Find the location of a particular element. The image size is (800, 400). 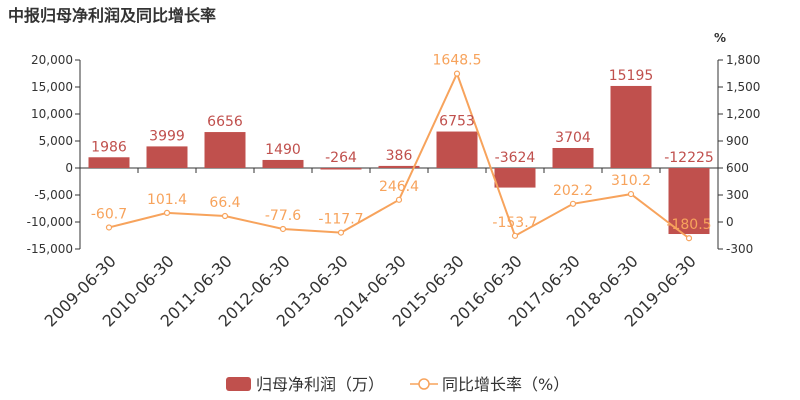

legend-bar-swatch is located at coordinates (238, 384).